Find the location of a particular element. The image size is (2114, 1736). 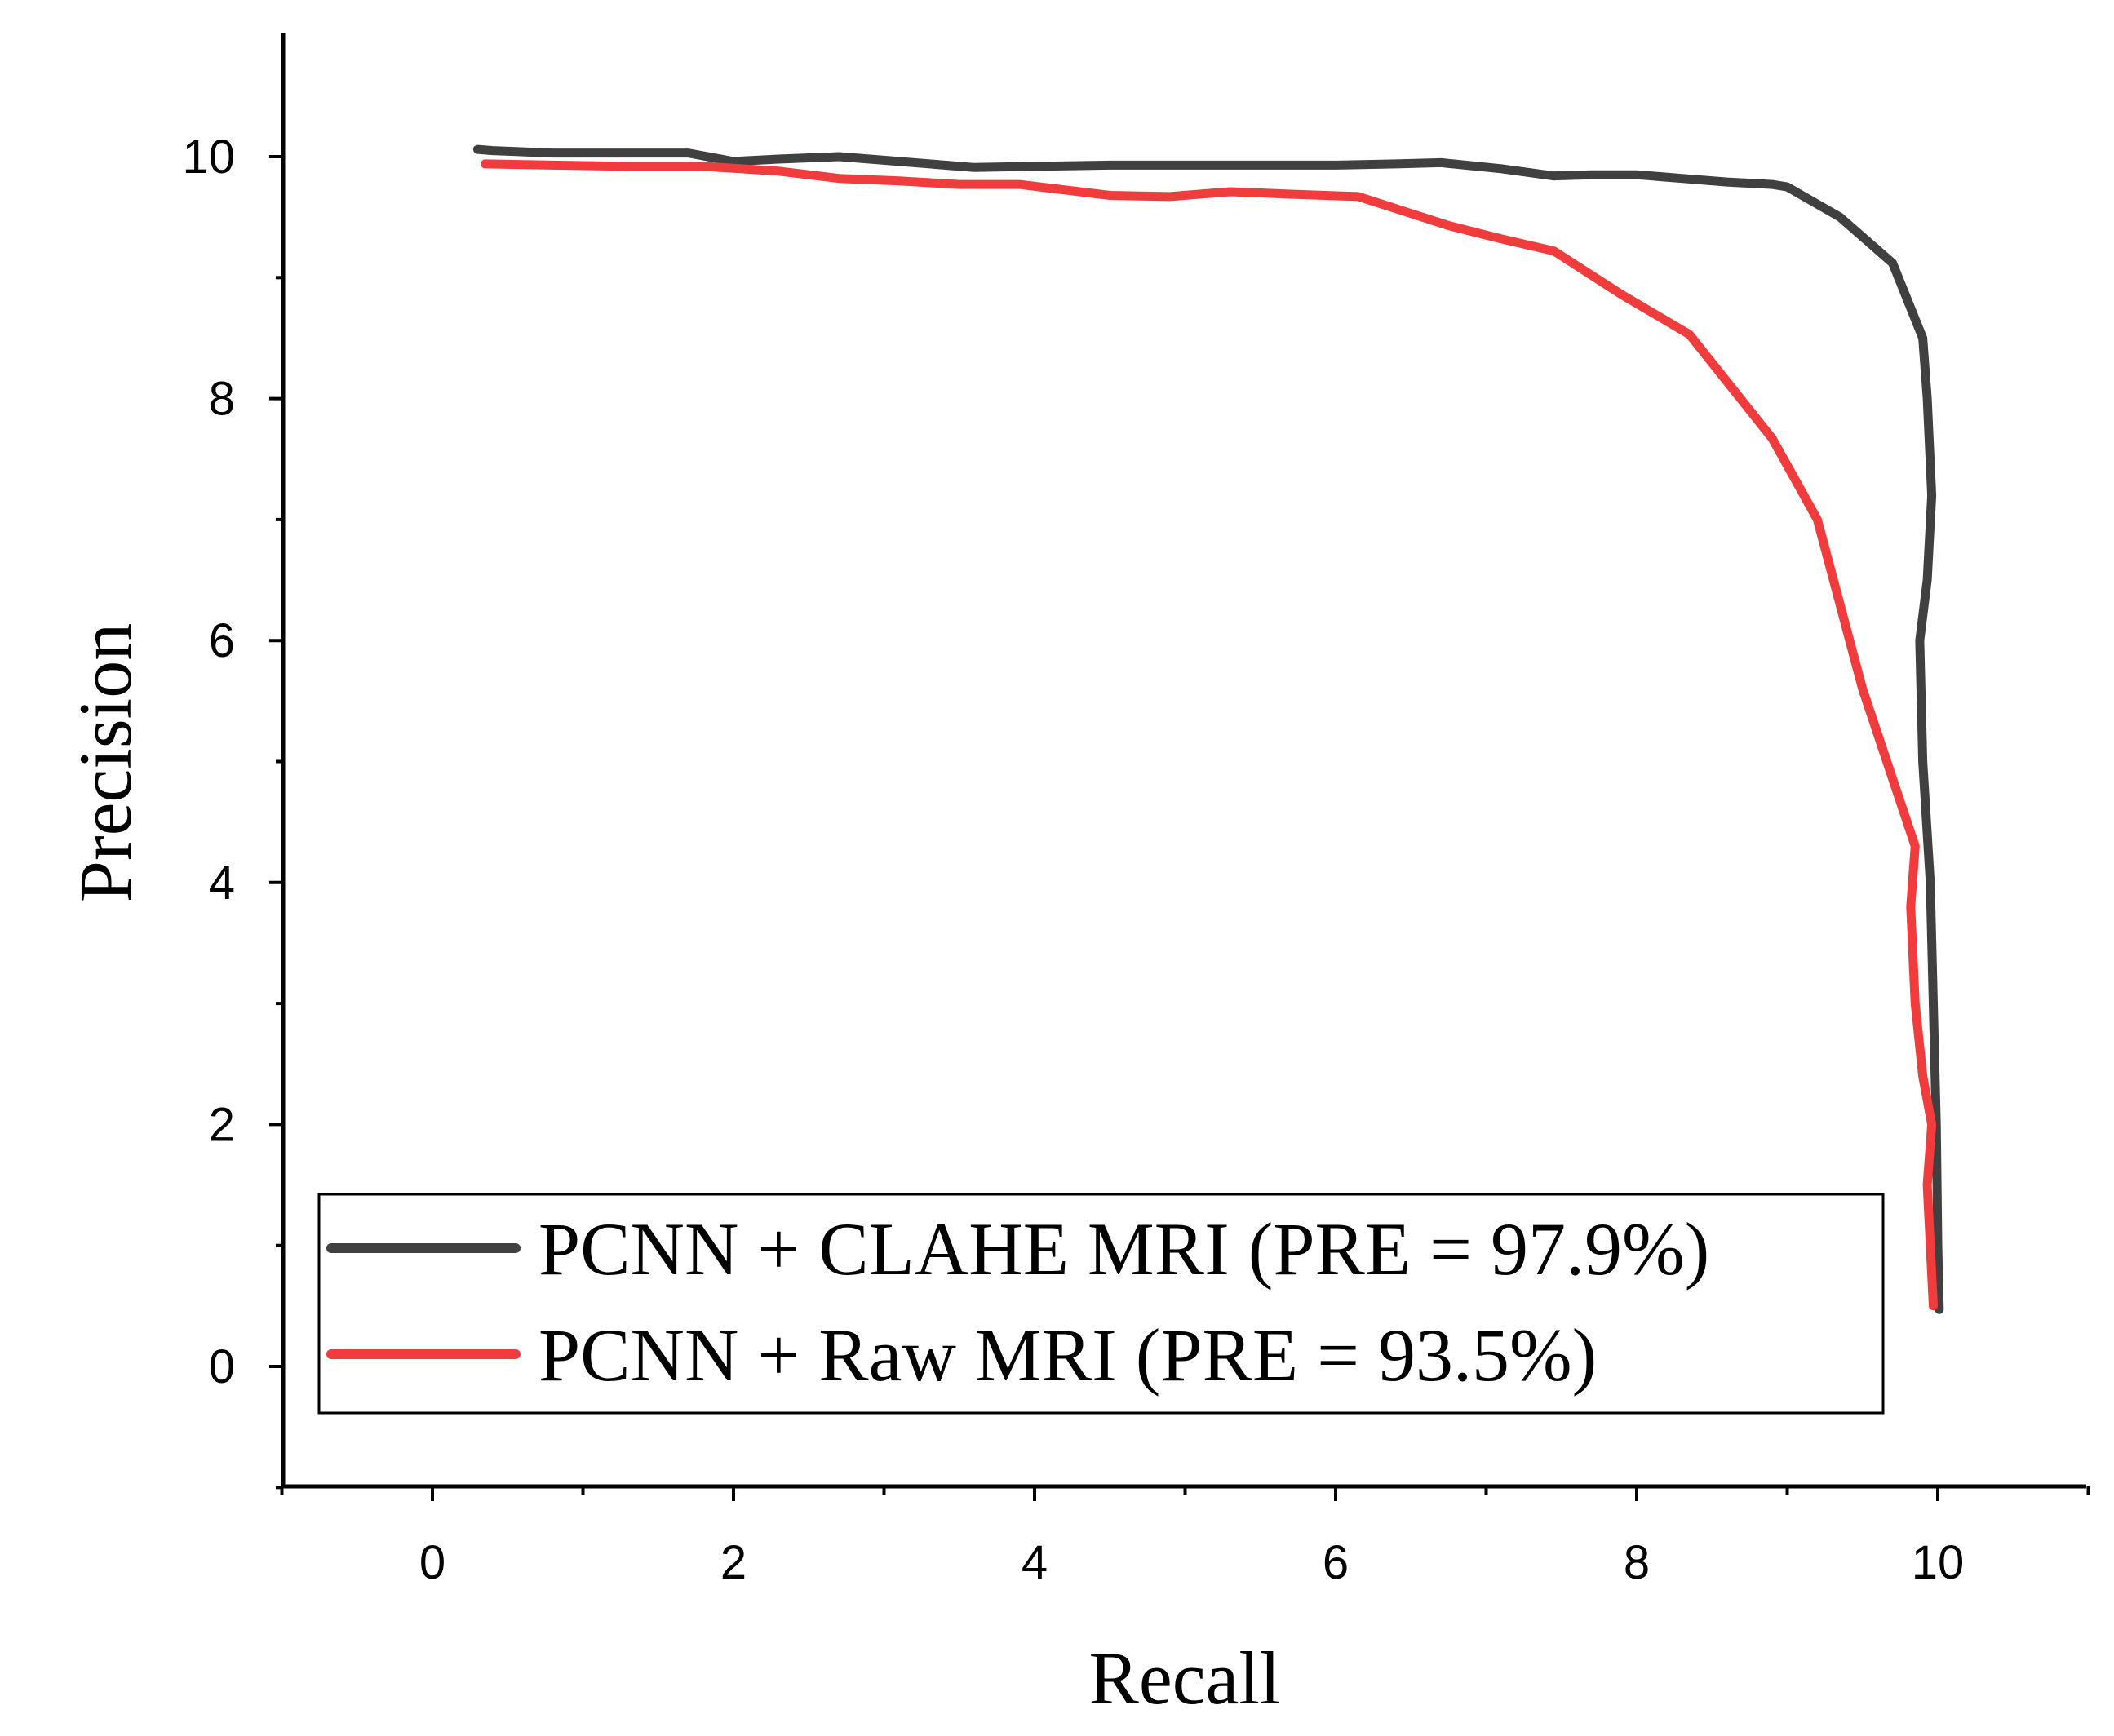

y-tick-label-8: 8 is located at coordinates (222, 399).